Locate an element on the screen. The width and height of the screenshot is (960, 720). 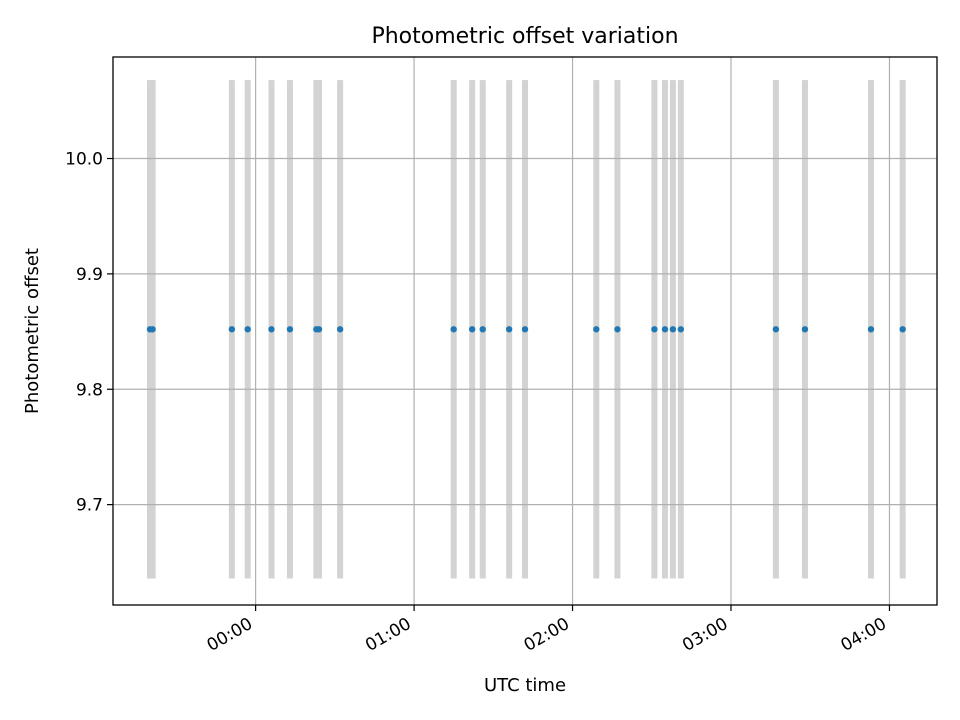
x-tick-label: 02:00 is located at coordinates (547, 635).